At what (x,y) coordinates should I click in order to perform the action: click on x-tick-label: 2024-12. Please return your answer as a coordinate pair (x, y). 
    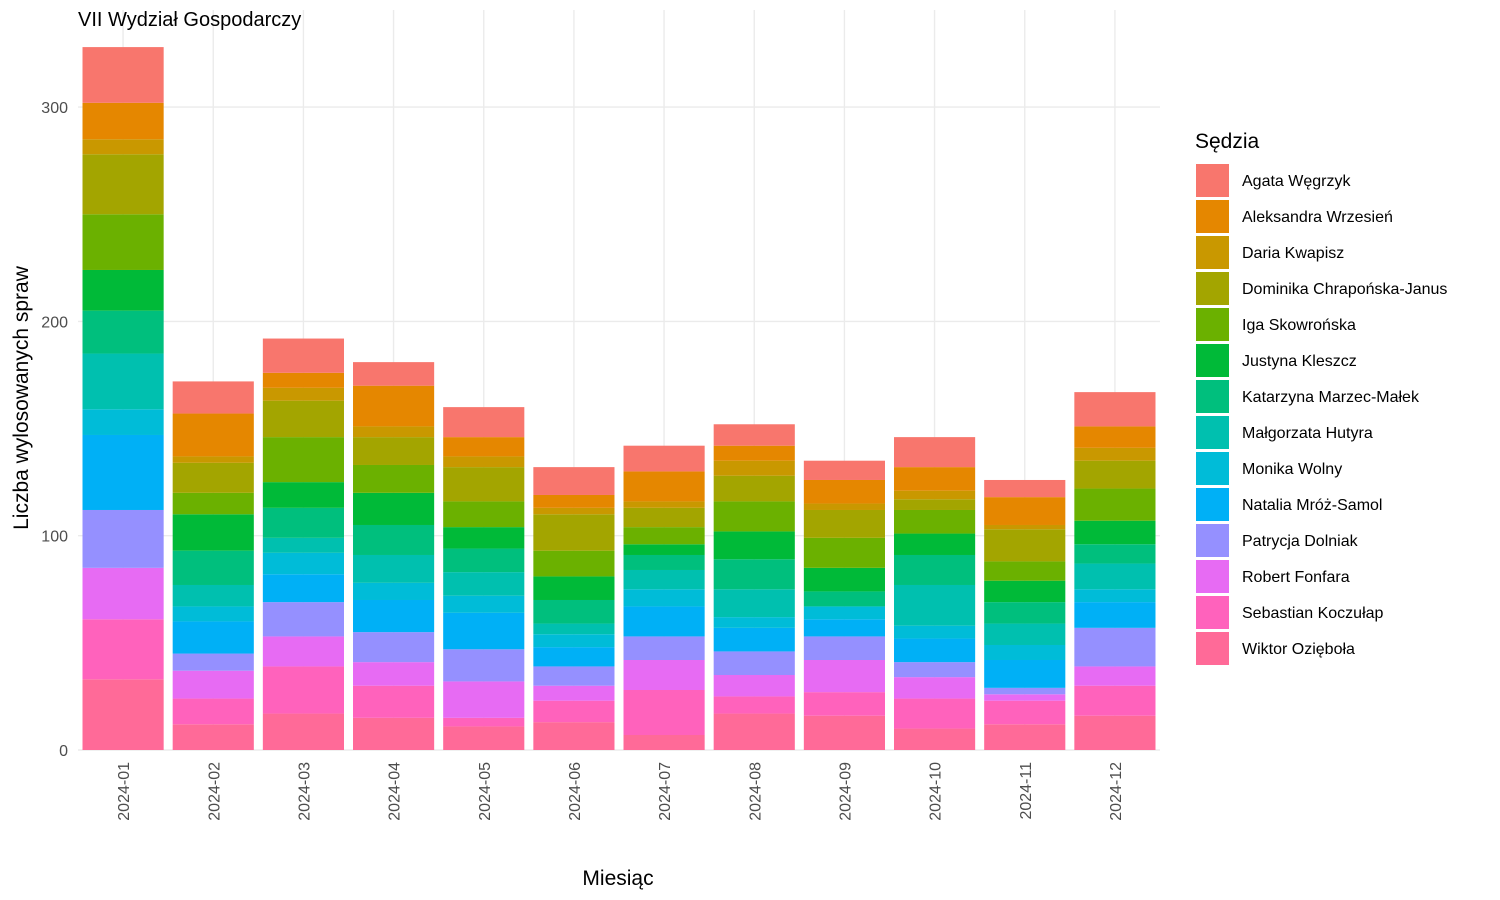
    Looking at the image, I should click on (1116, 791).